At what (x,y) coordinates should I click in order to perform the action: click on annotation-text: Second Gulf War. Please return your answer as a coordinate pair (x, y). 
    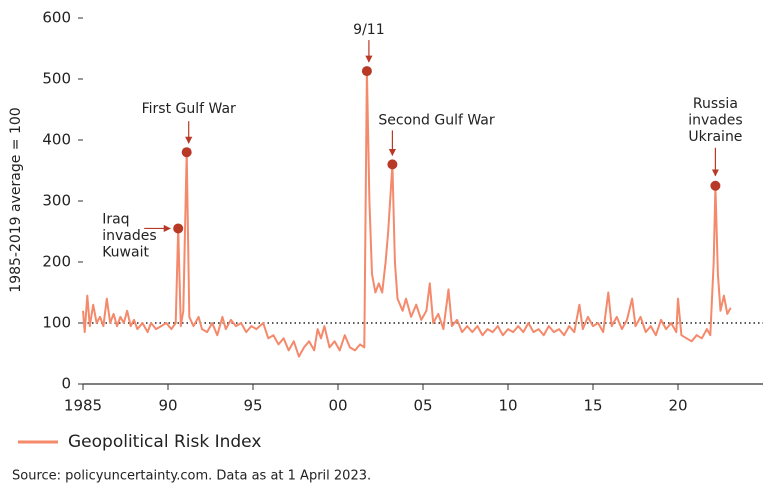
    Looking at the image, I should click on (436, 120).